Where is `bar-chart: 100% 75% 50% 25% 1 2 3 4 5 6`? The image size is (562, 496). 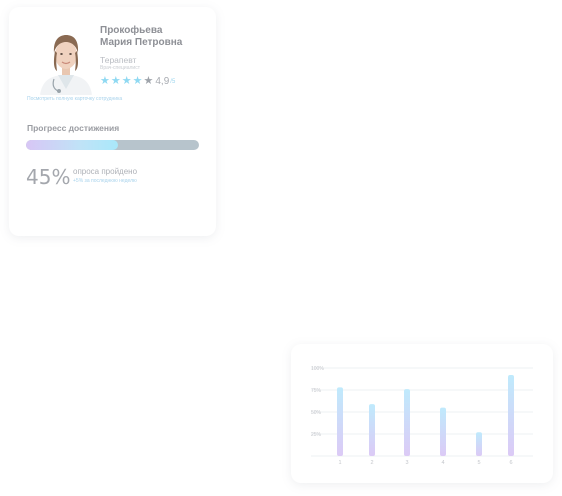
bar-chart: 100% 75% 50% 25% 1 2 3 4 5 6 is located at coordinates (422, 416).